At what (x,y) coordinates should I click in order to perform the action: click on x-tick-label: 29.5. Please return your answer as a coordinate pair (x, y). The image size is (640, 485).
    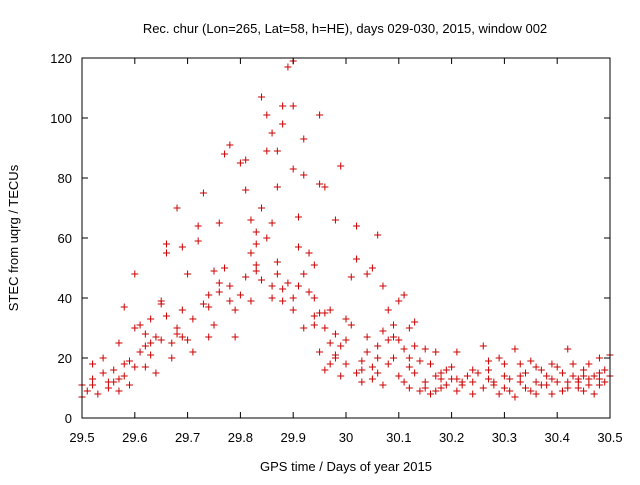
    Looking at the image, I should click on (81, 437).